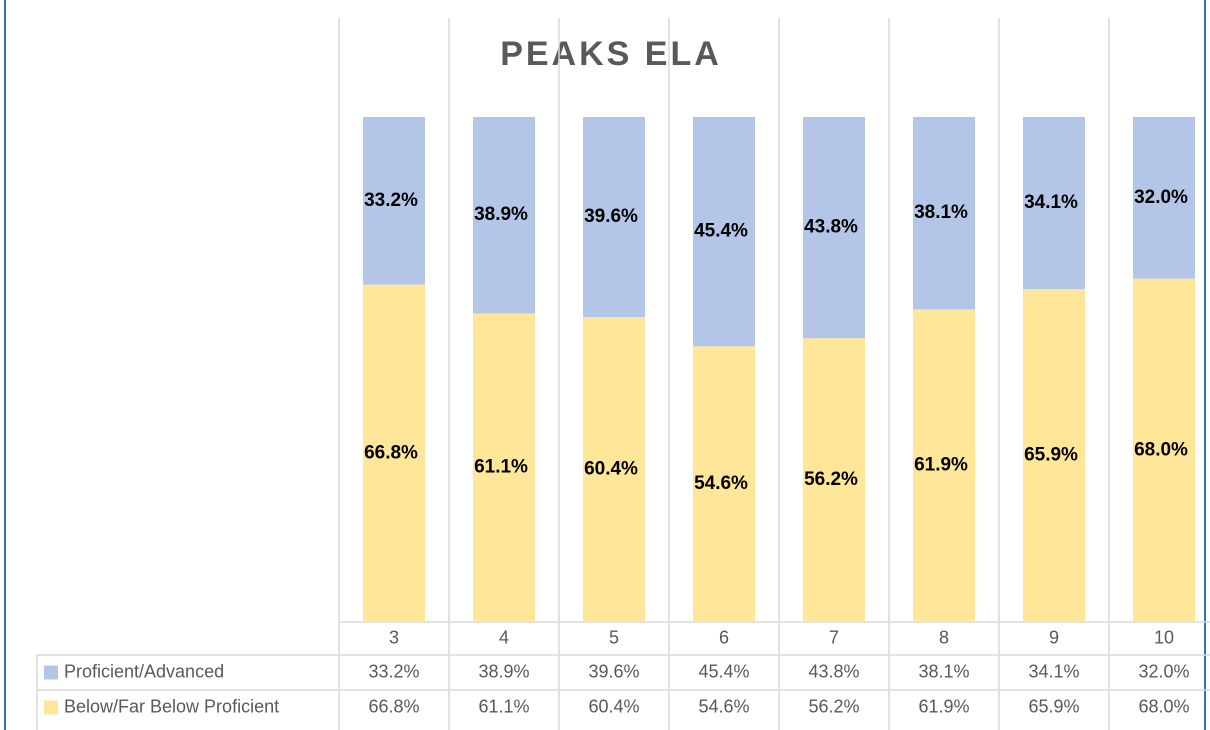  I want to click on table-cell: 39.6%, so click(613, 671).